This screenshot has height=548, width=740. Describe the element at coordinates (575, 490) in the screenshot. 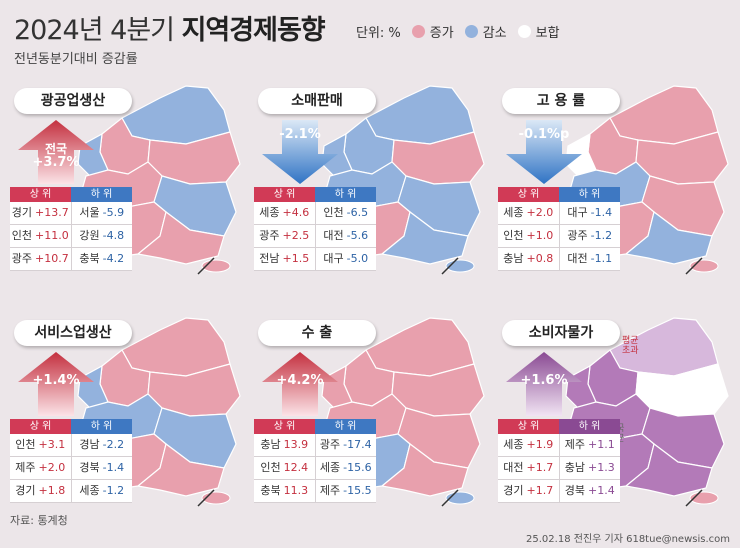

I see `bottom-region: 경북` at that location.